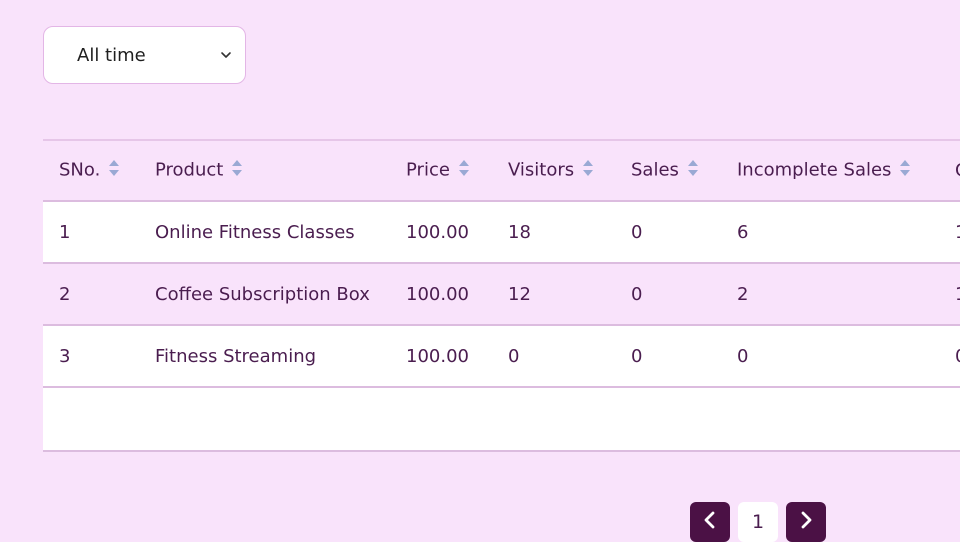  What do you see at coordinates (743, 356) in the screenshot?
I see `cell-incomplete-sales: 0` at bounding box center [743, 356].